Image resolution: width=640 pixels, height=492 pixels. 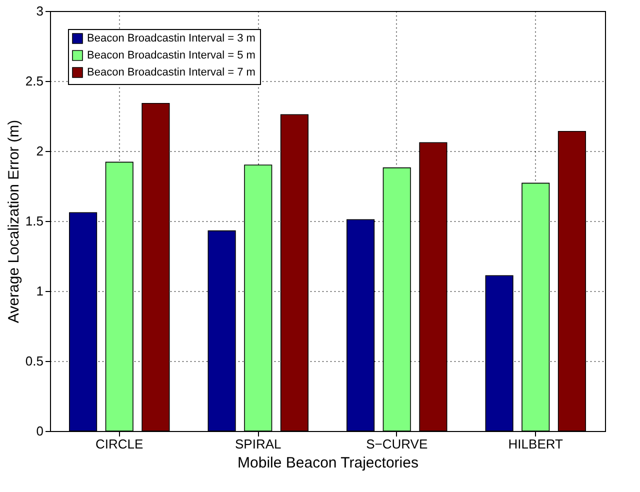 What do you see at coordinates (171, 38) in the screenshot?
I see `legend-label: Beacon Broadcastin Interval = 3 m` at bounding box center [171, 38].